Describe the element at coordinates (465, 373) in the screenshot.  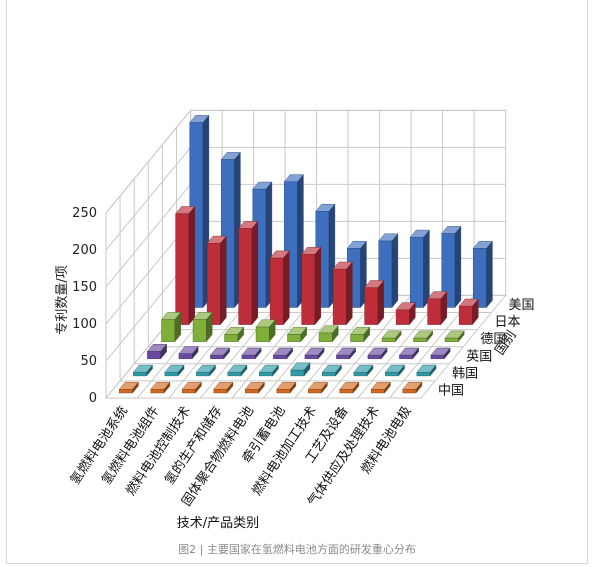
I see `depth-tick-label: 韩国` at that location.